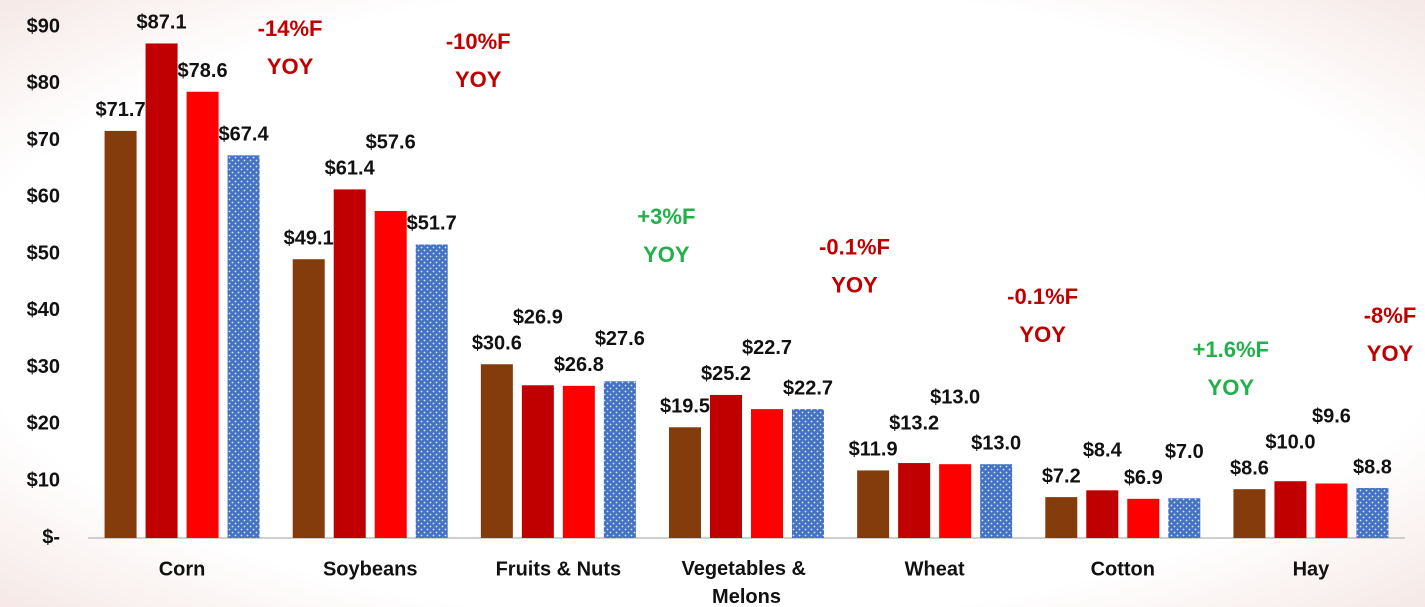 This screenshot has width=1425, height=607. Describe the element at coordinates (746, 582) in the screenshot. I see `x-tick-label: Vegetables & Melons` at that location.